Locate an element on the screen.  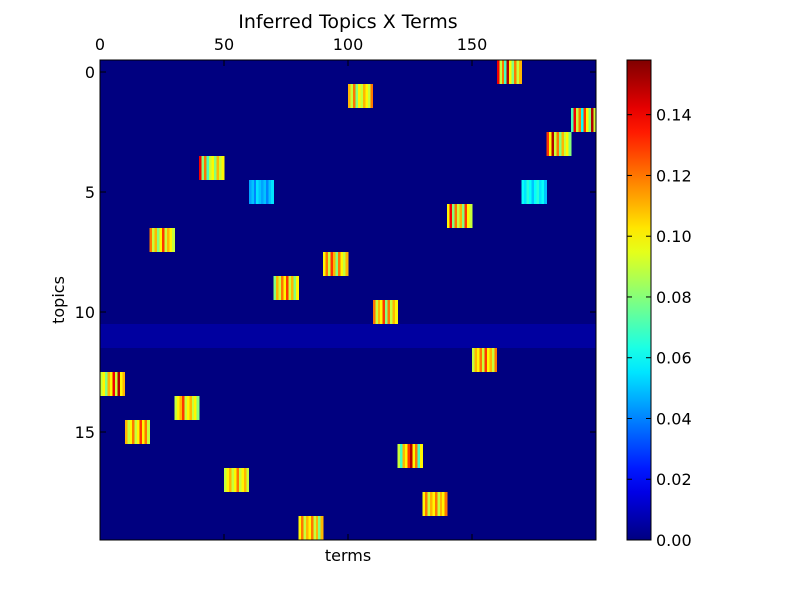
y-axis-label: topics is located at coordinates (58, 300).